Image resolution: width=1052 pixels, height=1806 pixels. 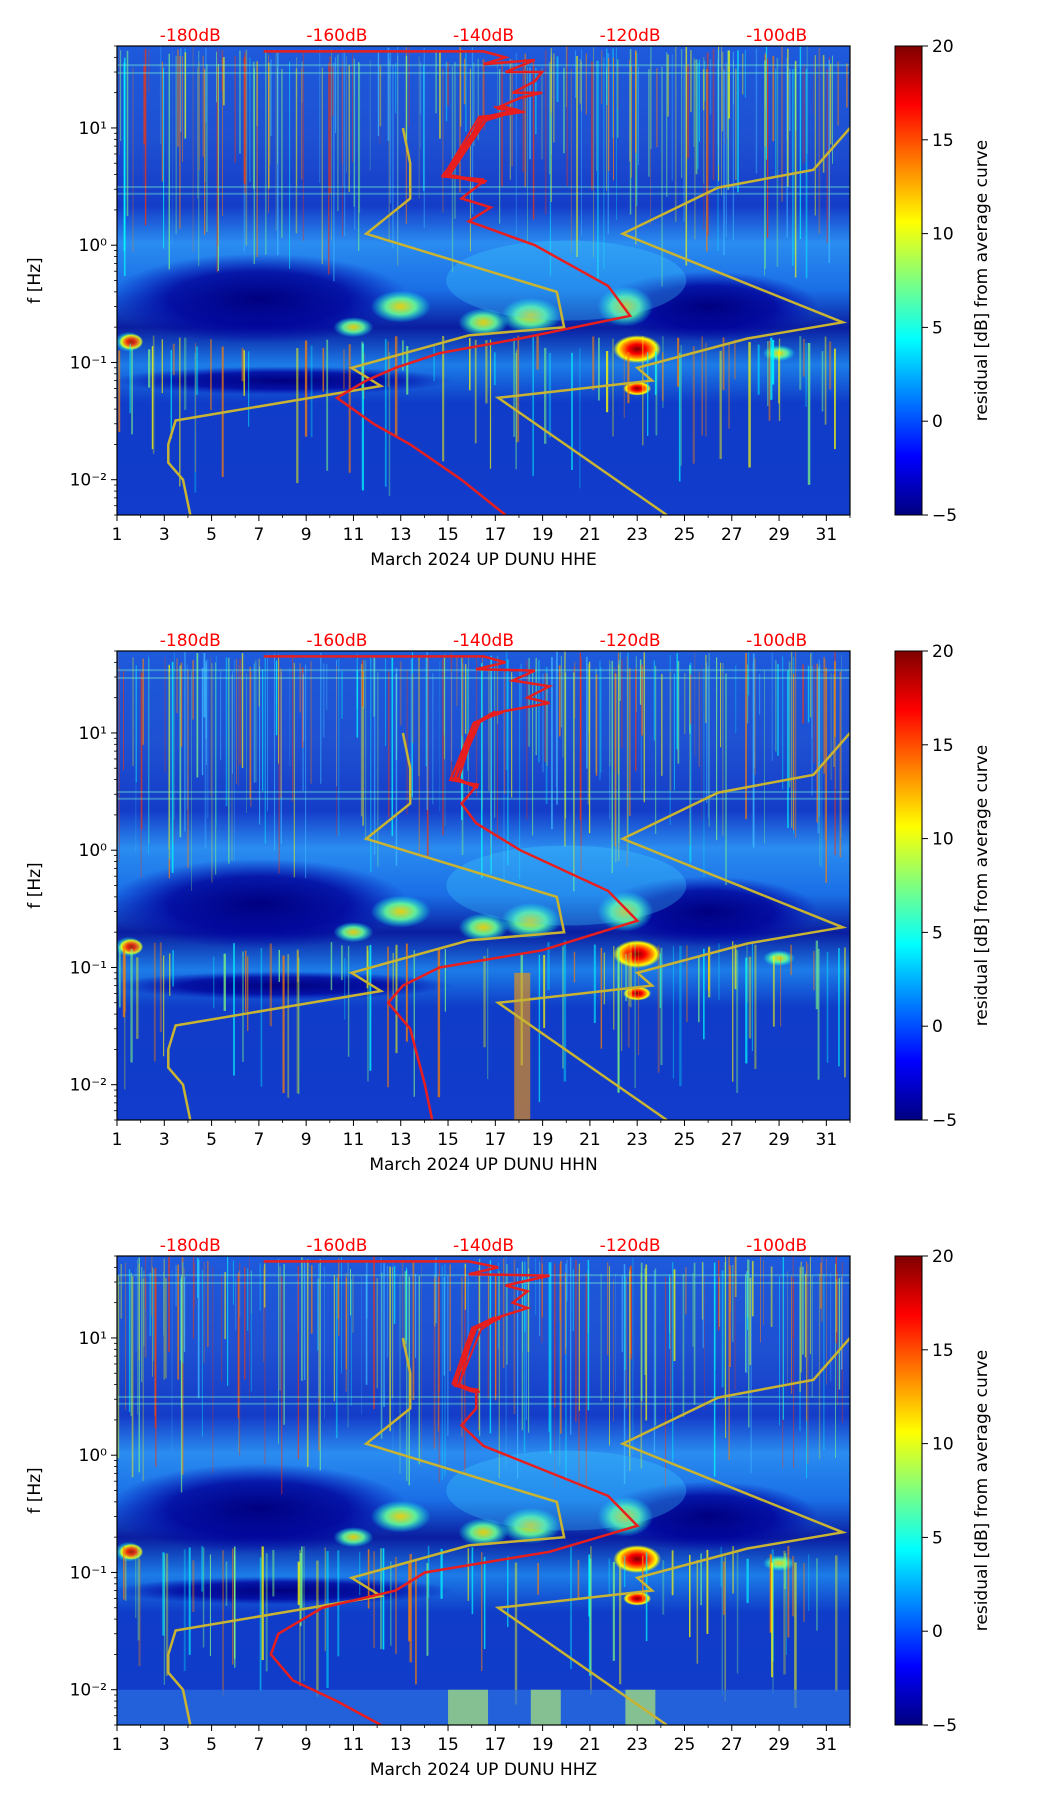 I want to click on x-tick-label: 23, so click(x=637, y=1140).